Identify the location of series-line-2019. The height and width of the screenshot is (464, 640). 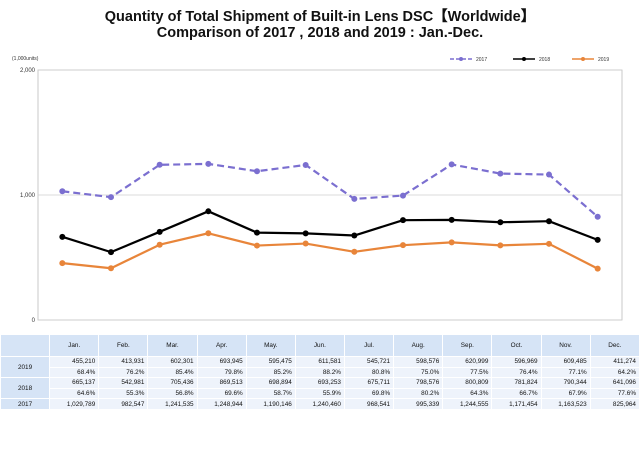
(330, 251).